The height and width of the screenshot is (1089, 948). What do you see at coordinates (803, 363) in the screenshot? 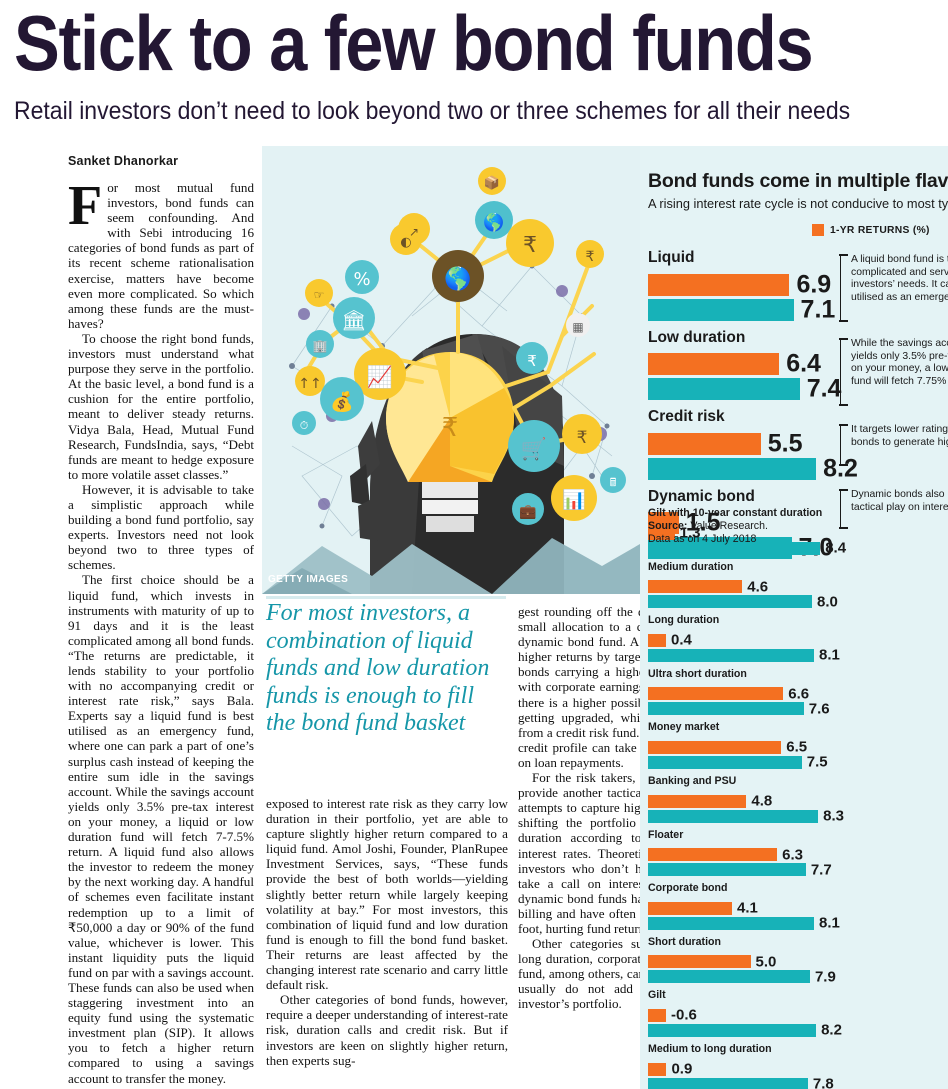
I see `bar-value-1yr: 6.4` at bounding box center [803, 363].